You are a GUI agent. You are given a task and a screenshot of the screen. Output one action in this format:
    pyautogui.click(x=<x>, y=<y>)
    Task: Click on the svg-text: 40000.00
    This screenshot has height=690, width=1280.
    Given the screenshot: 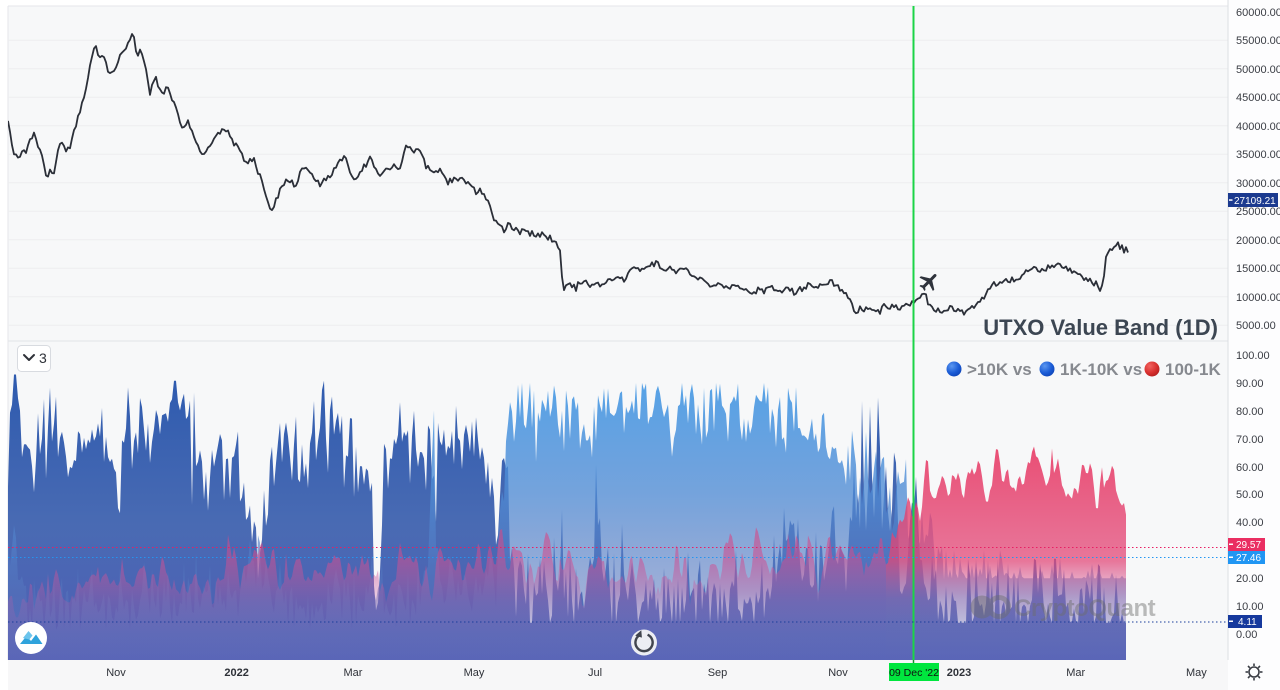 What is the action you would take?
    pyautogui.click(x=1258, y=127)
    